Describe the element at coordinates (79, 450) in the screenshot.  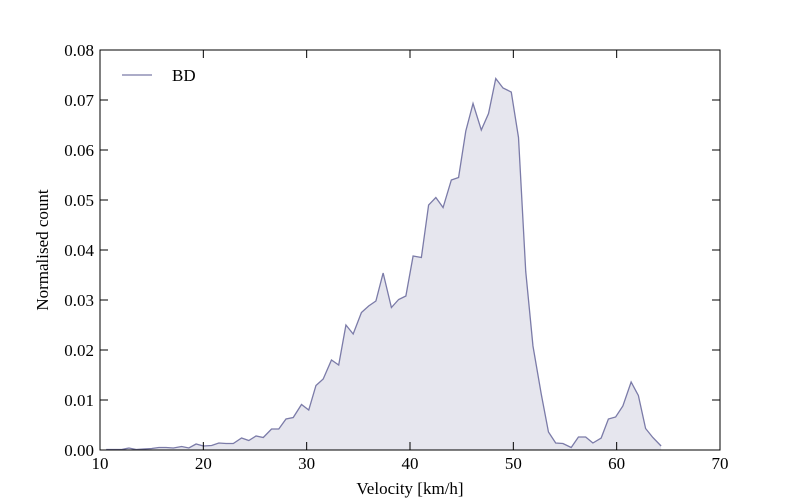
I see `y-tick-label: 0.00` at that location.